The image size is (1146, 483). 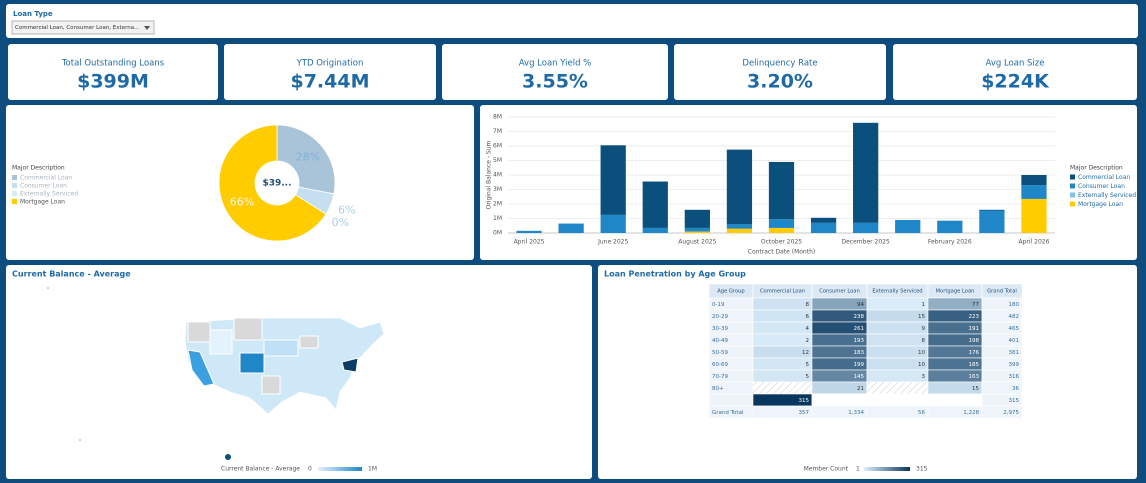 What do you see at coordinates (1014, 305) in the screenshot?
I see `table-cell-text: 180` at bounding box center [1014, 305].